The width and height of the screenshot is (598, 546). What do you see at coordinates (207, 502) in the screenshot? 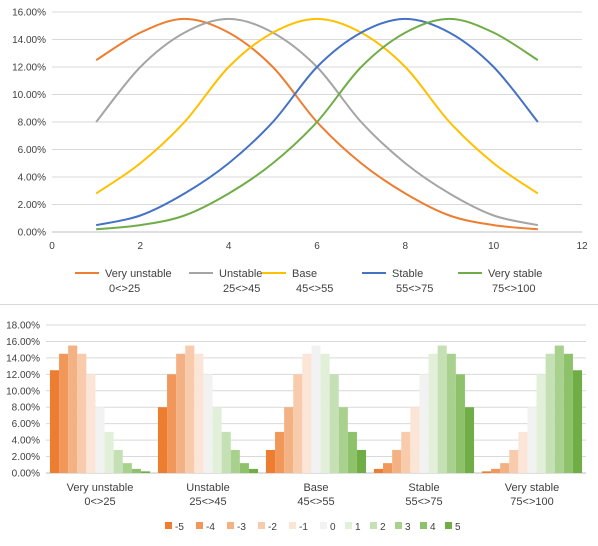
I see `bar-category-range: 25<>45` at bounding box center [207, 502].